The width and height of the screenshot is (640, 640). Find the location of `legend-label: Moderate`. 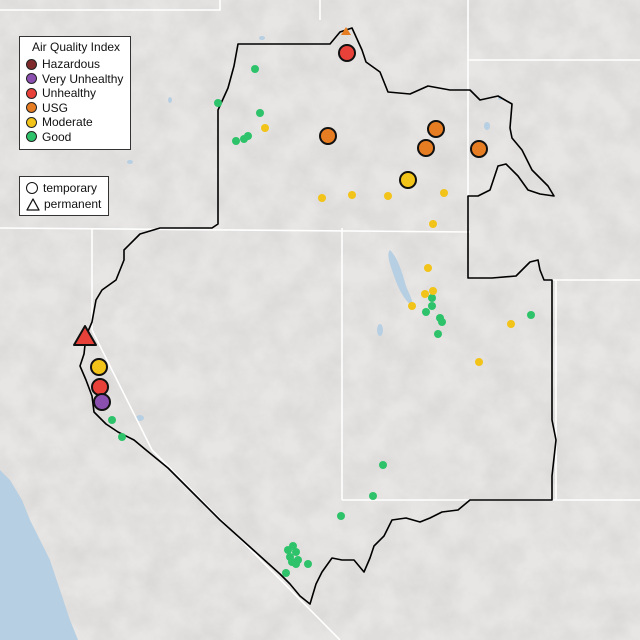

legend-label: Moderate is located at coordinates (67, 122).